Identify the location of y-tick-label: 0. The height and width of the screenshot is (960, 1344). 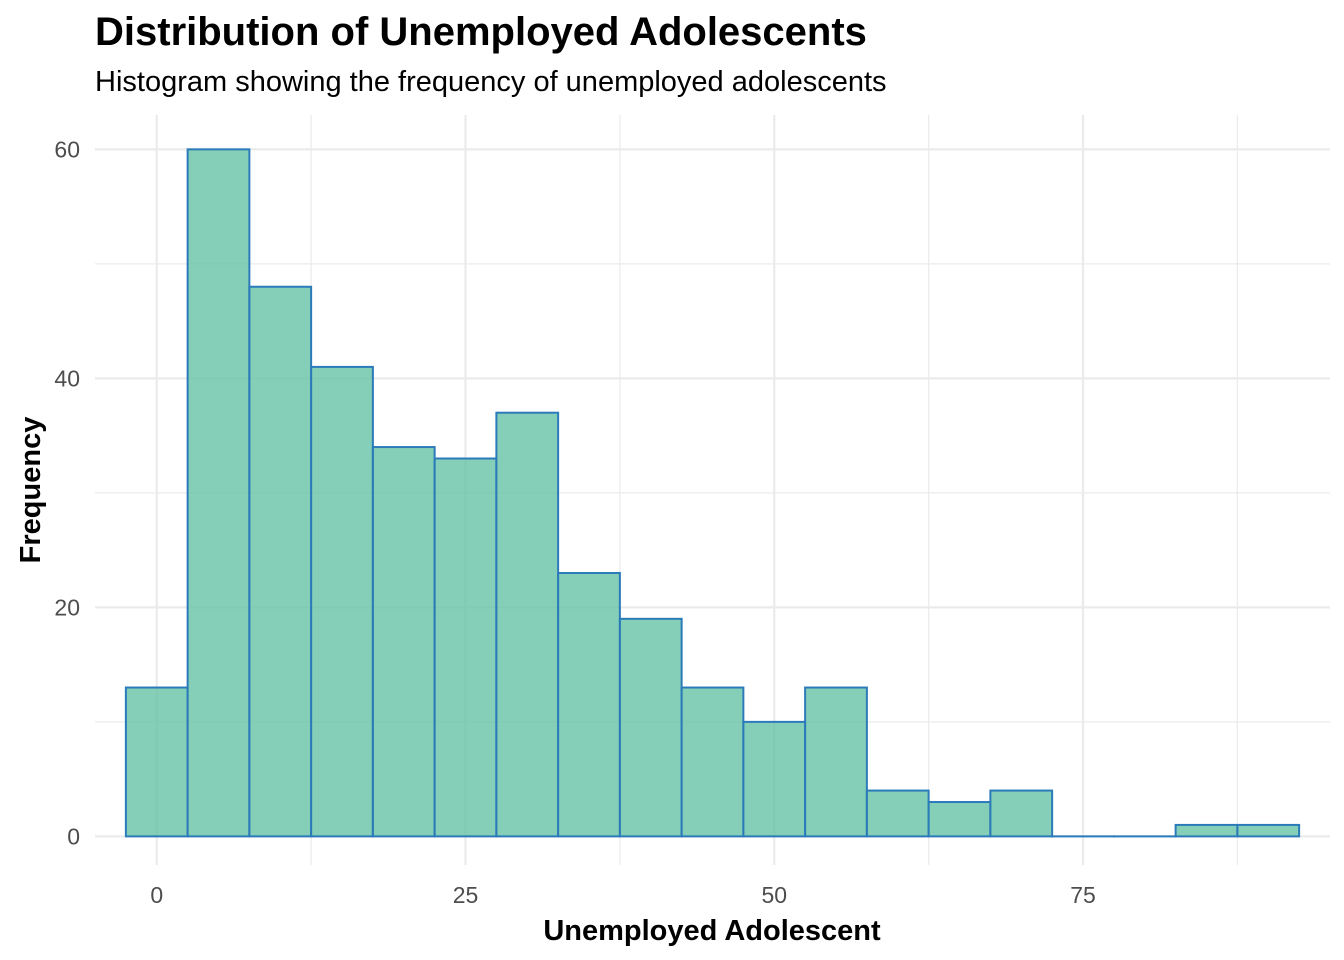
(73, 836).